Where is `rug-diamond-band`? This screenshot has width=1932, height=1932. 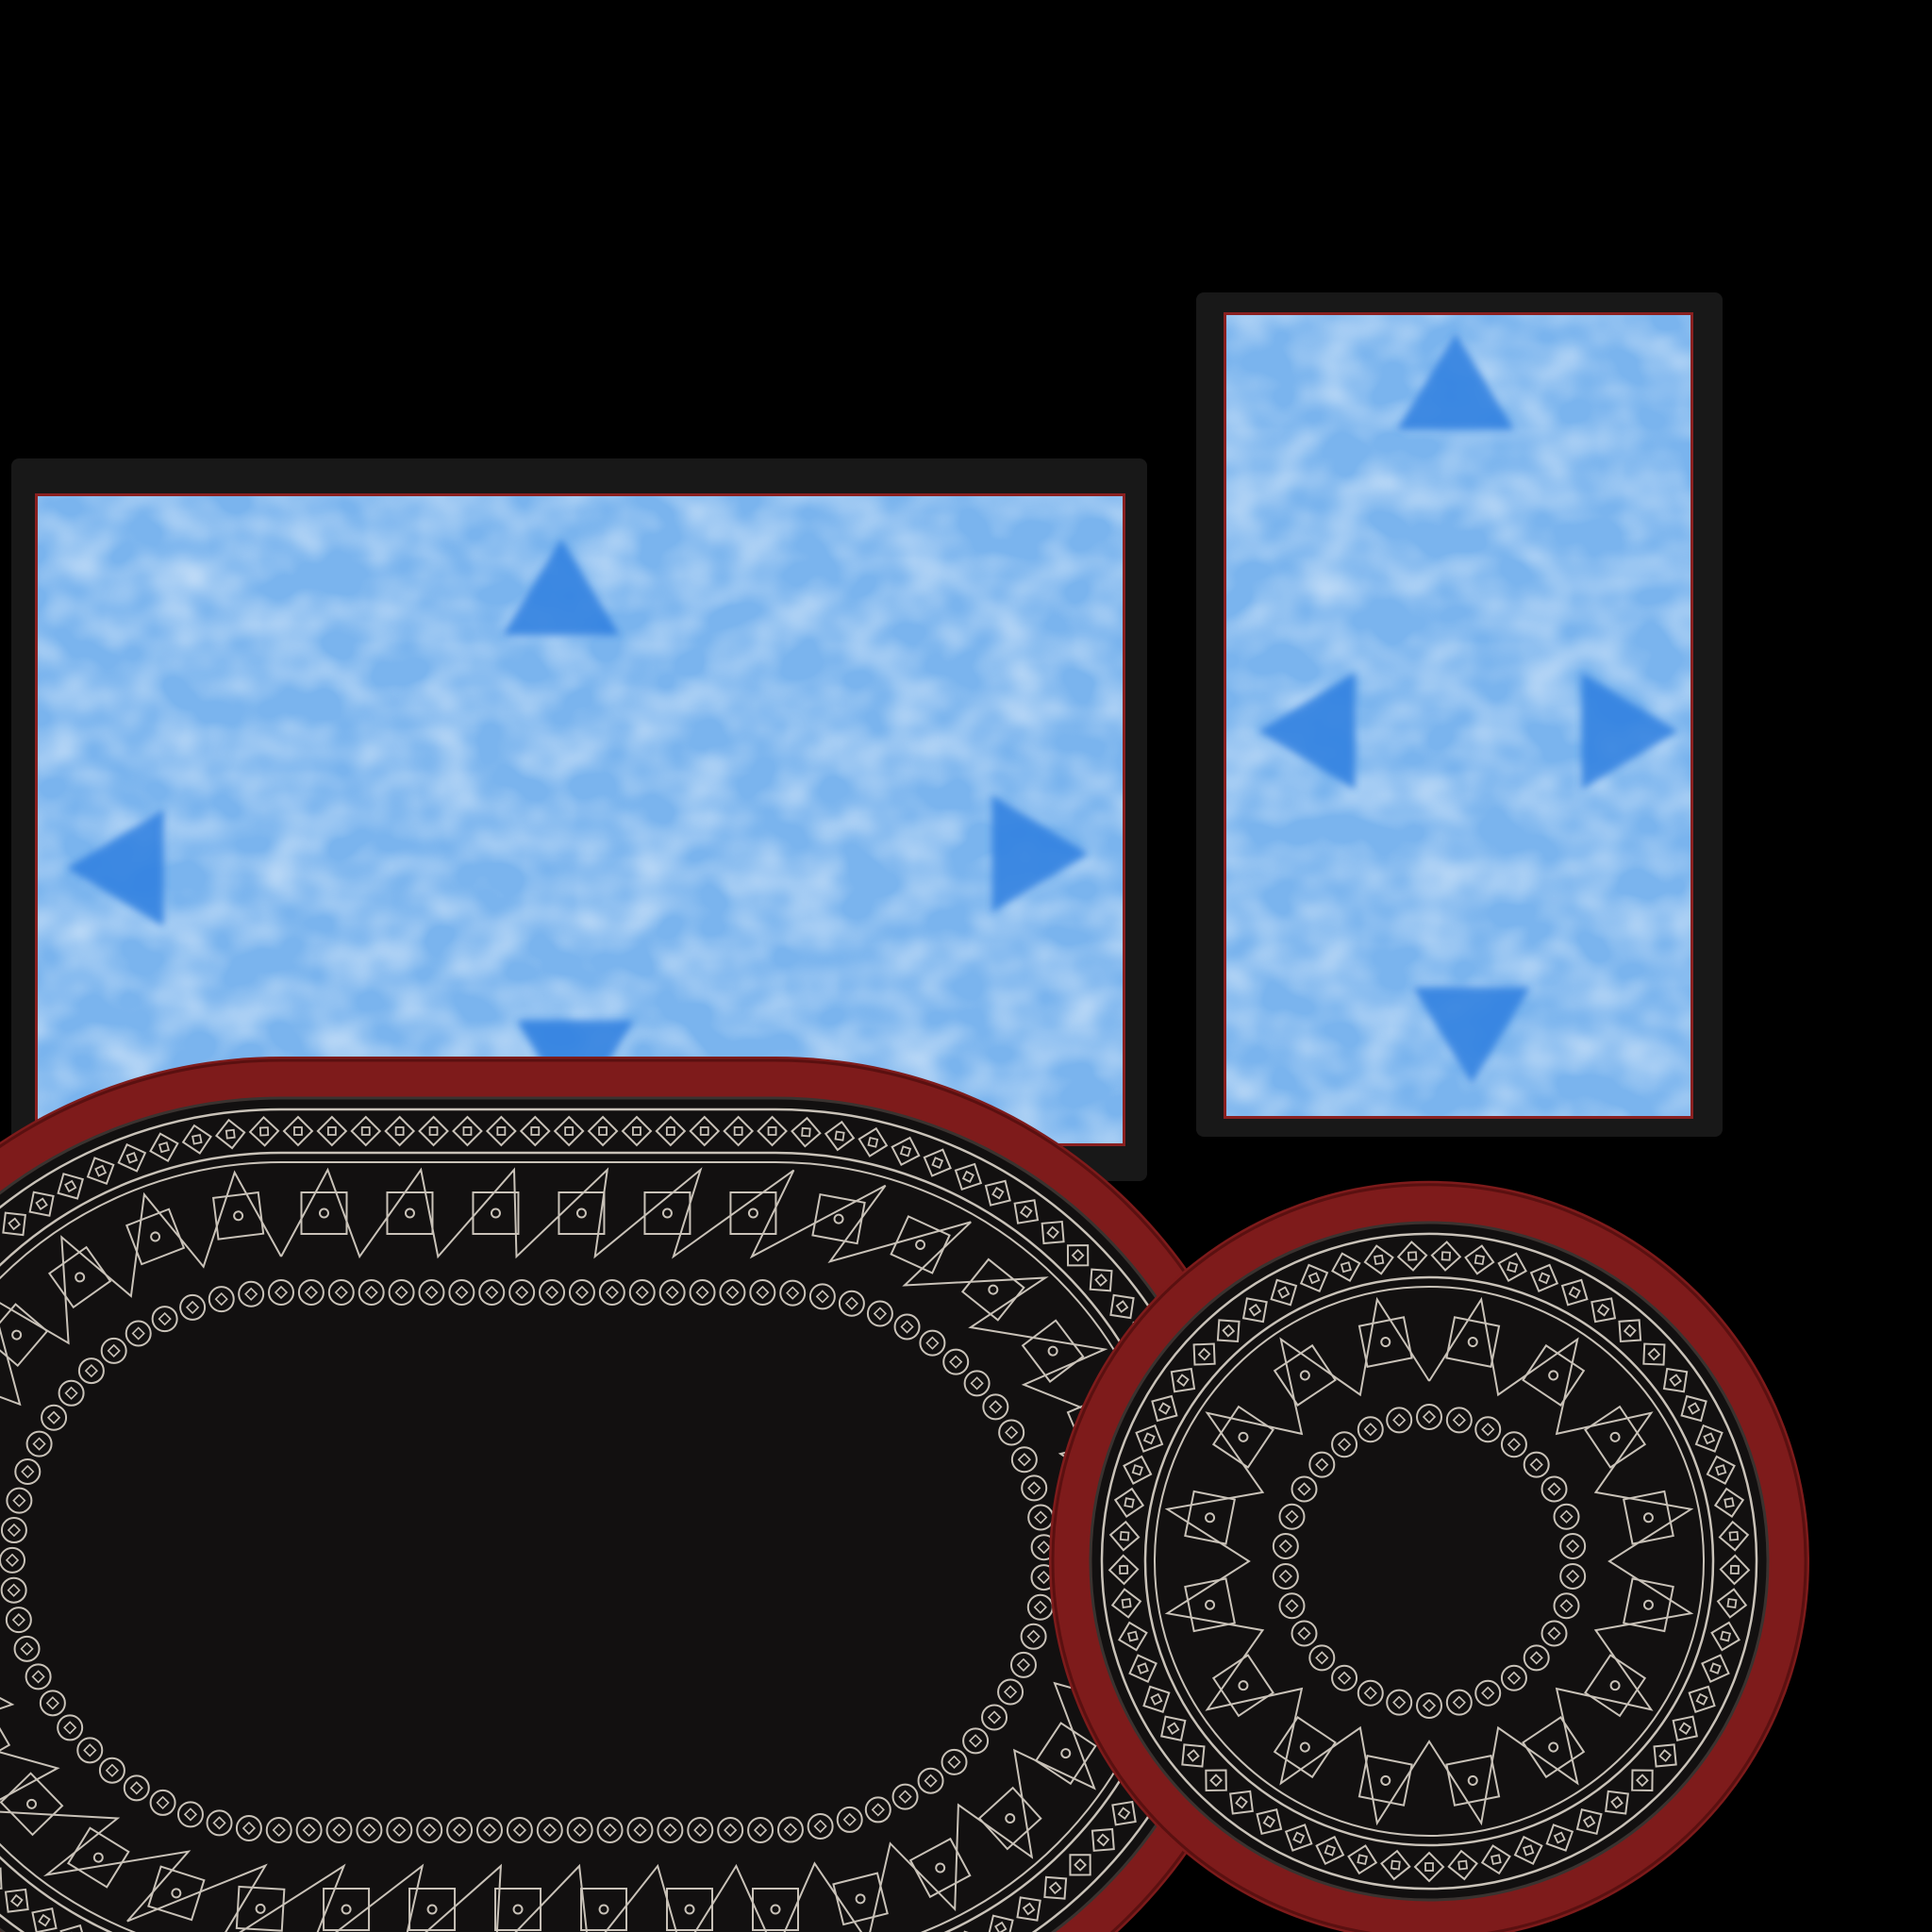 rug-diamond-band is located at coordinates (1429, 1562).